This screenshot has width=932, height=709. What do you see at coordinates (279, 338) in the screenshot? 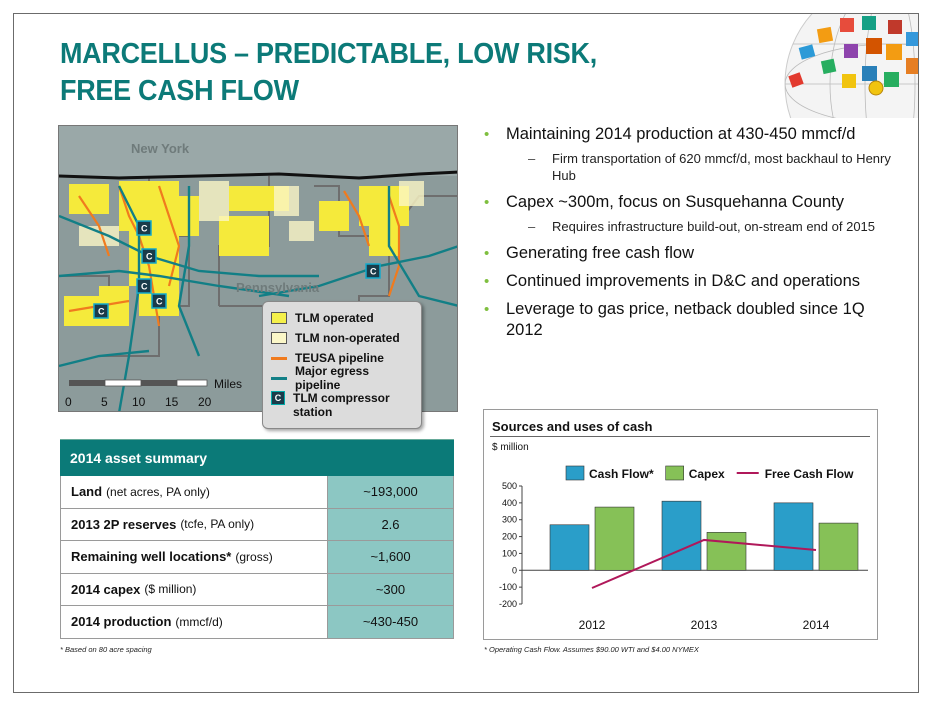
I see `pale-yellow-swatch-icon` at bounding box center [279, 338].